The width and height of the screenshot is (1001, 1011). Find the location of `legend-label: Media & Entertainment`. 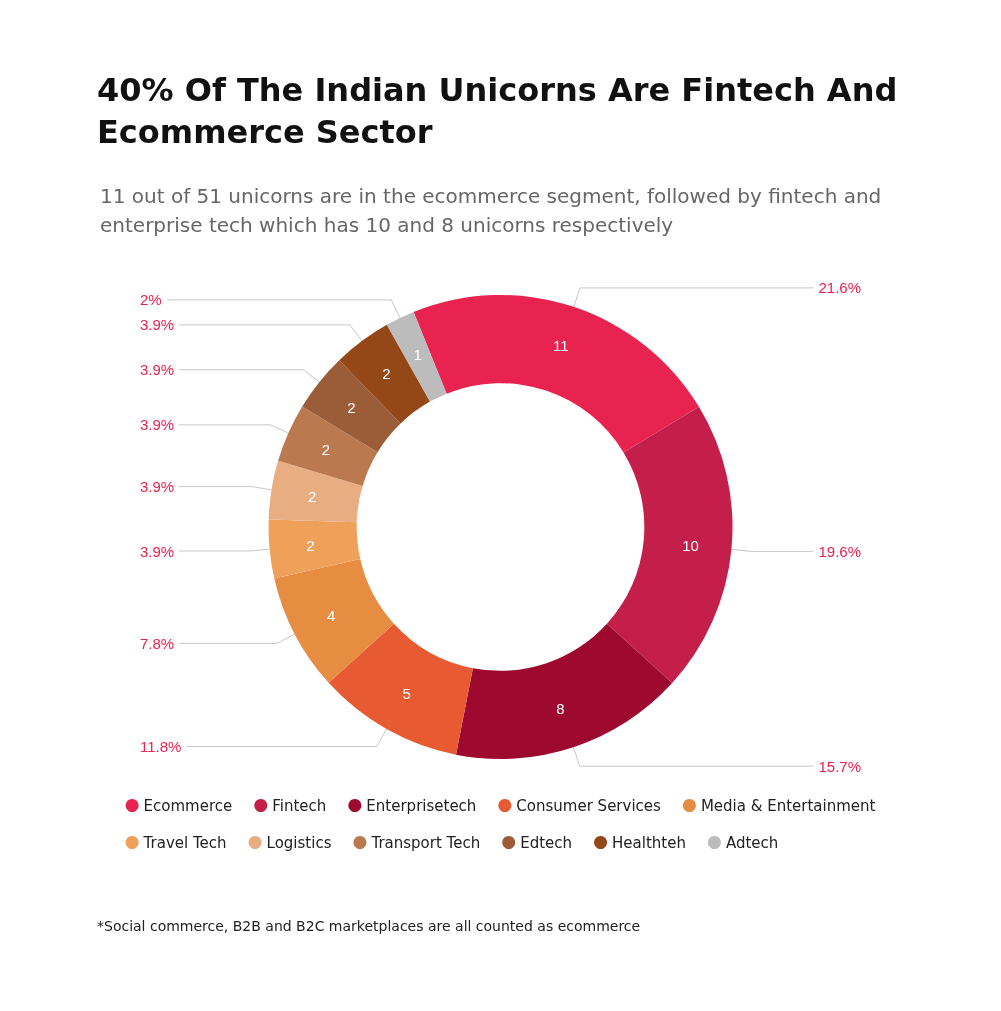

legend-label: Media & Entertainment is located at coordinates (788, 805).